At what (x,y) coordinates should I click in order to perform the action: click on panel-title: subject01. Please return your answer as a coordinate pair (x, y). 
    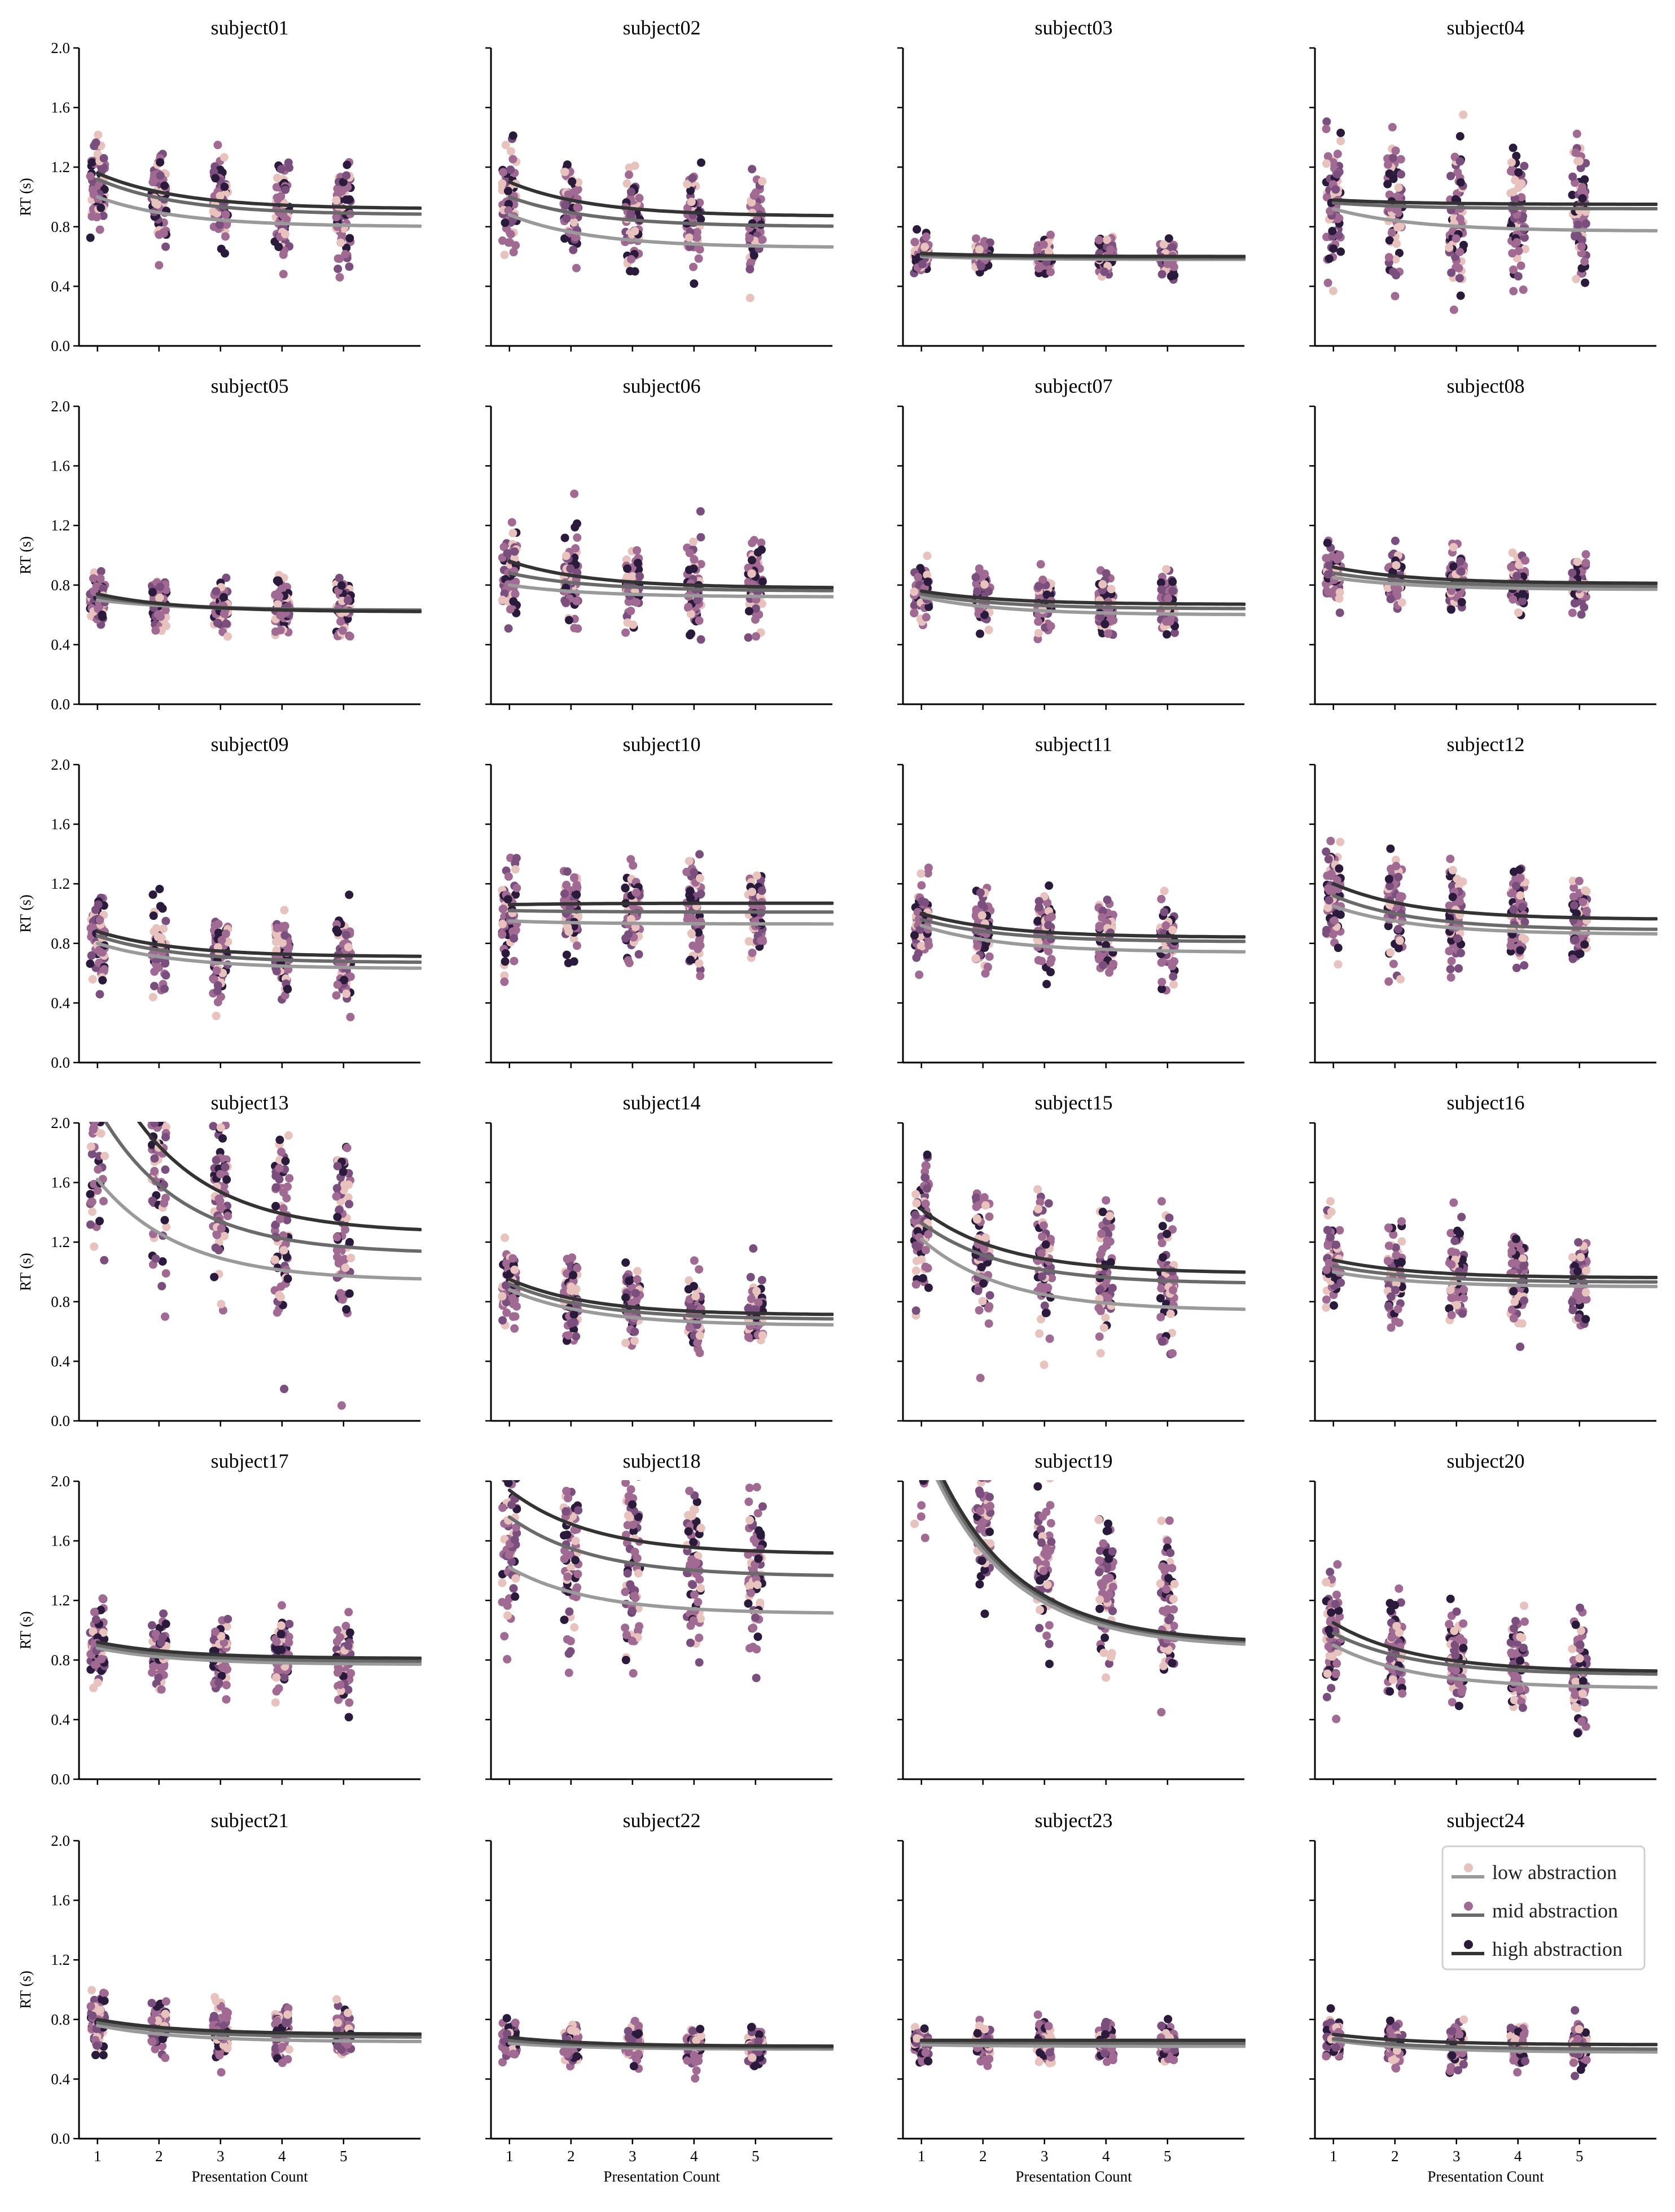
    Looking at the image, I should click on (250, 27).